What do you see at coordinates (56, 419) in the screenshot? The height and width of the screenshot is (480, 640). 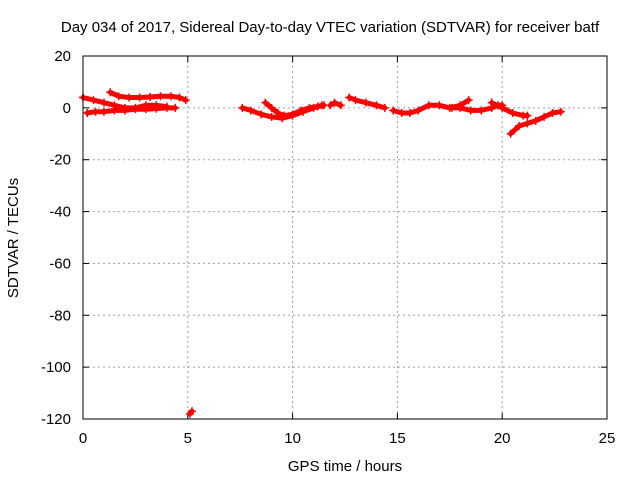 I see `y-tick-label: -120` at bounding box center [56, 419].